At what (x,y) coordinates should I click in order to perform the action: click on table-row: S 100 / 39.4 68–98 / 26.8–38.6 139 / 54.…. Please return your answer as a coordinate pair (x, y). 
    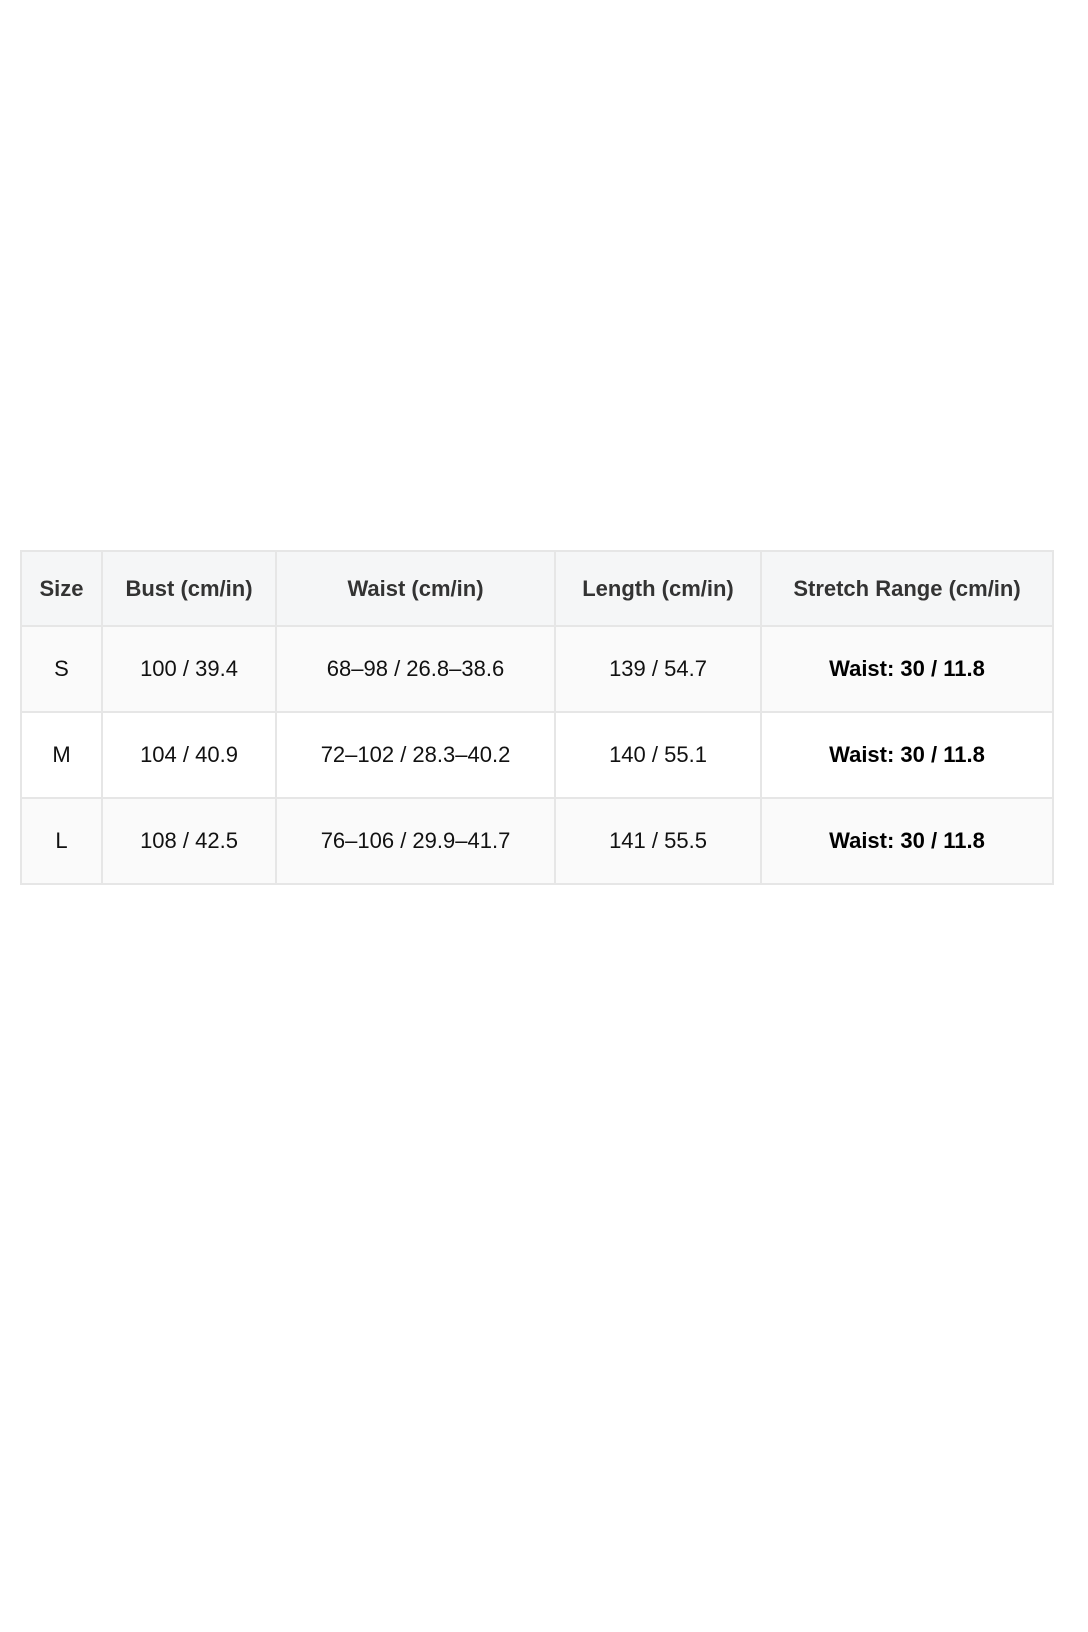
    Looking at the image, I should click on (537, 669).